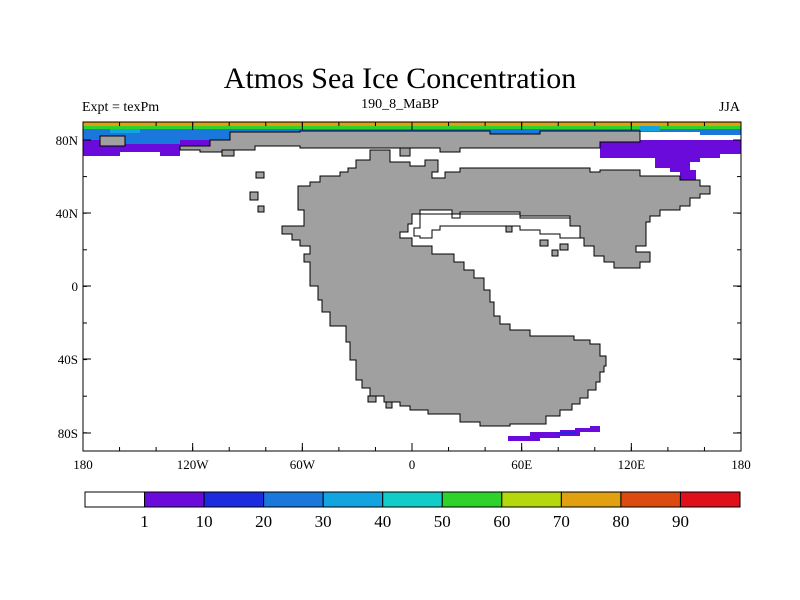  Describe the element at coordinates (566, 433) in the screenshot. I see `antarctic-sea-ice-blue` at that location.